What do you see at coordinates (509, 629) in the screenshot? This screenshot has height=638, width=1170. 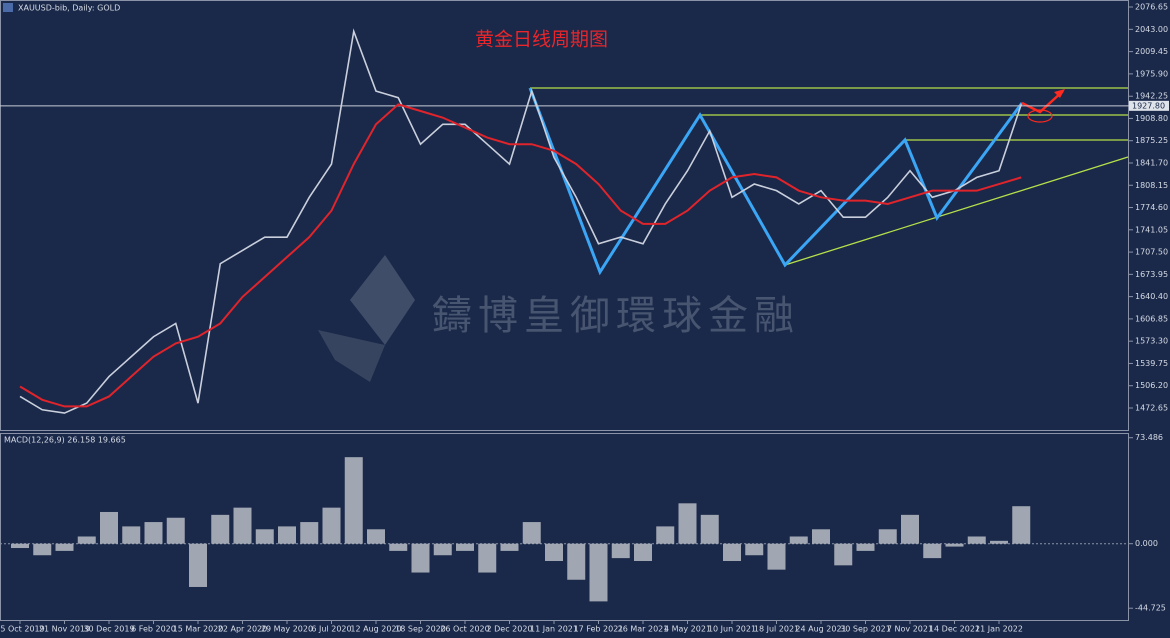 I see `x-tick-label: 2 Dec 2020` at bounding box center [509, 629].